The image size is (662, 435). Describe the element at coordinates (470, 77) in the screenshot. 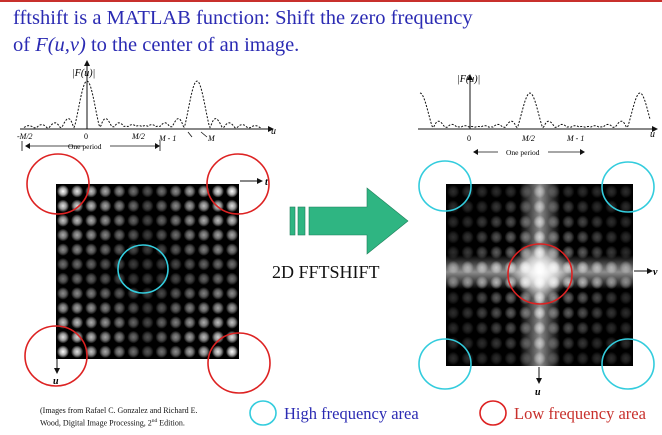

I see `right-plot-y-arrow` at that location.